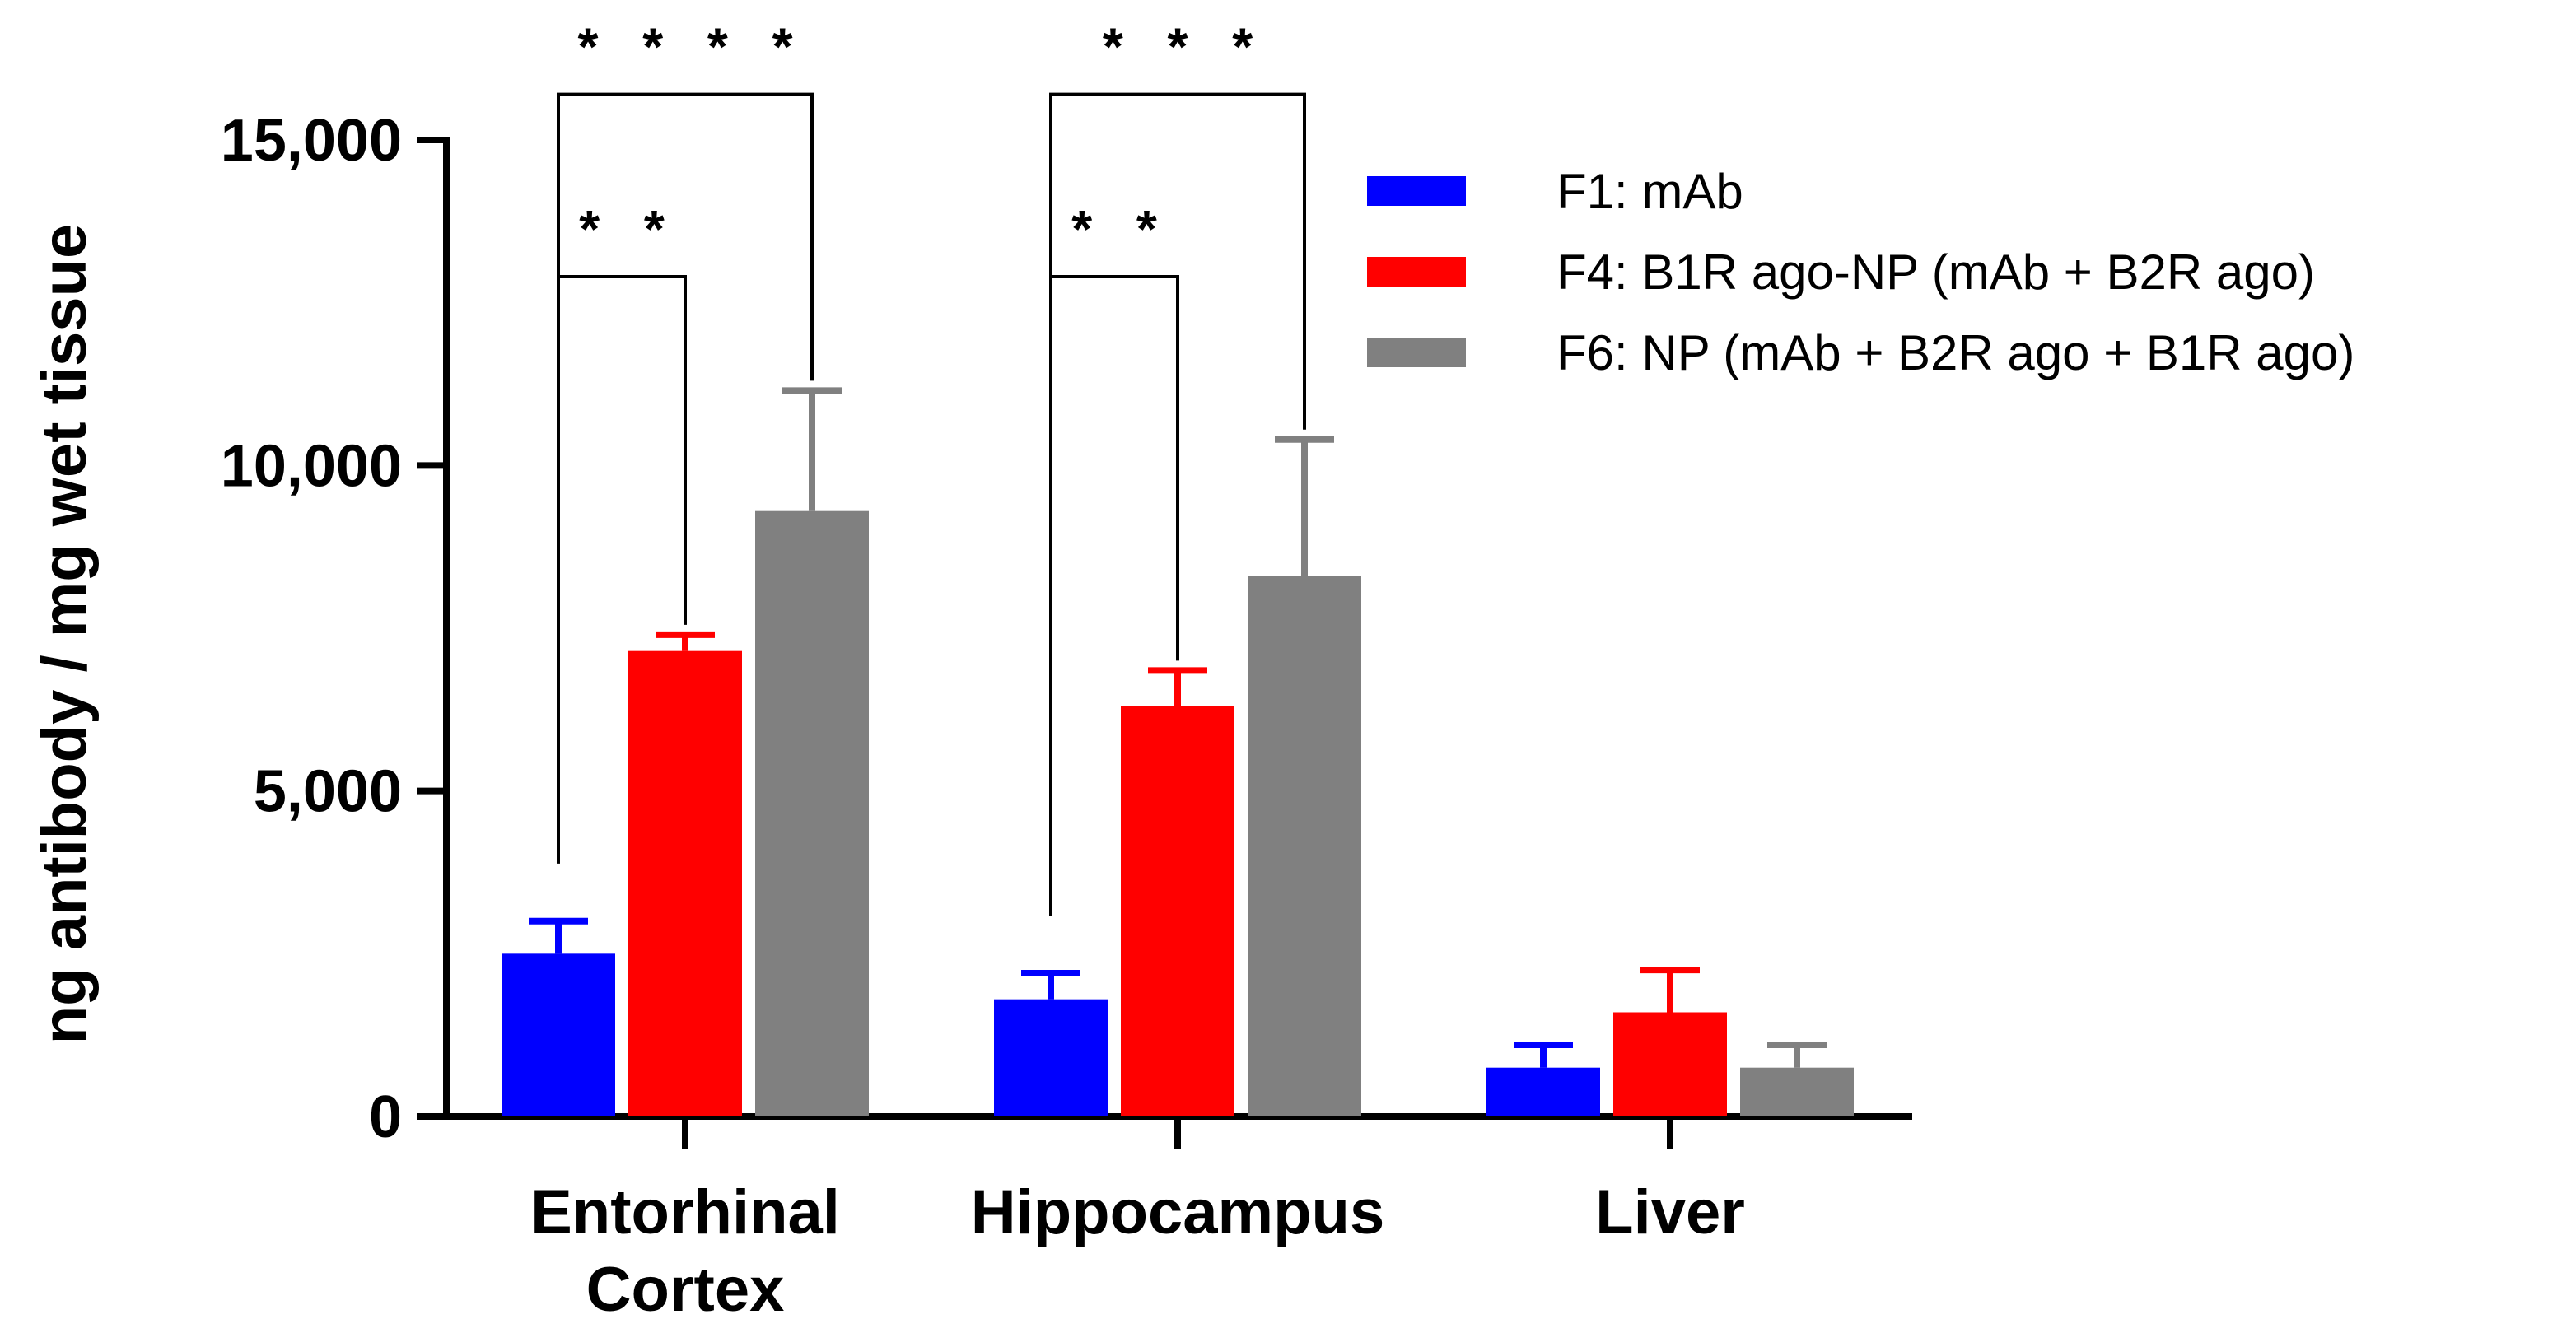  What do you see at coordinates (1649, 192) in the screenshot?
I see `legend-label: F1: mAb` at bounding box center [1649, 192].